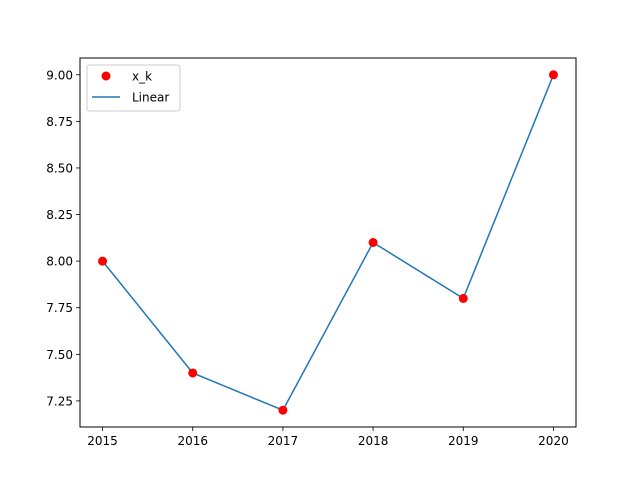  What do you see at coordinates (59, 262) in the screenshot?
I see `y-tick-label: 8.00` at bounding box center [59, 262].